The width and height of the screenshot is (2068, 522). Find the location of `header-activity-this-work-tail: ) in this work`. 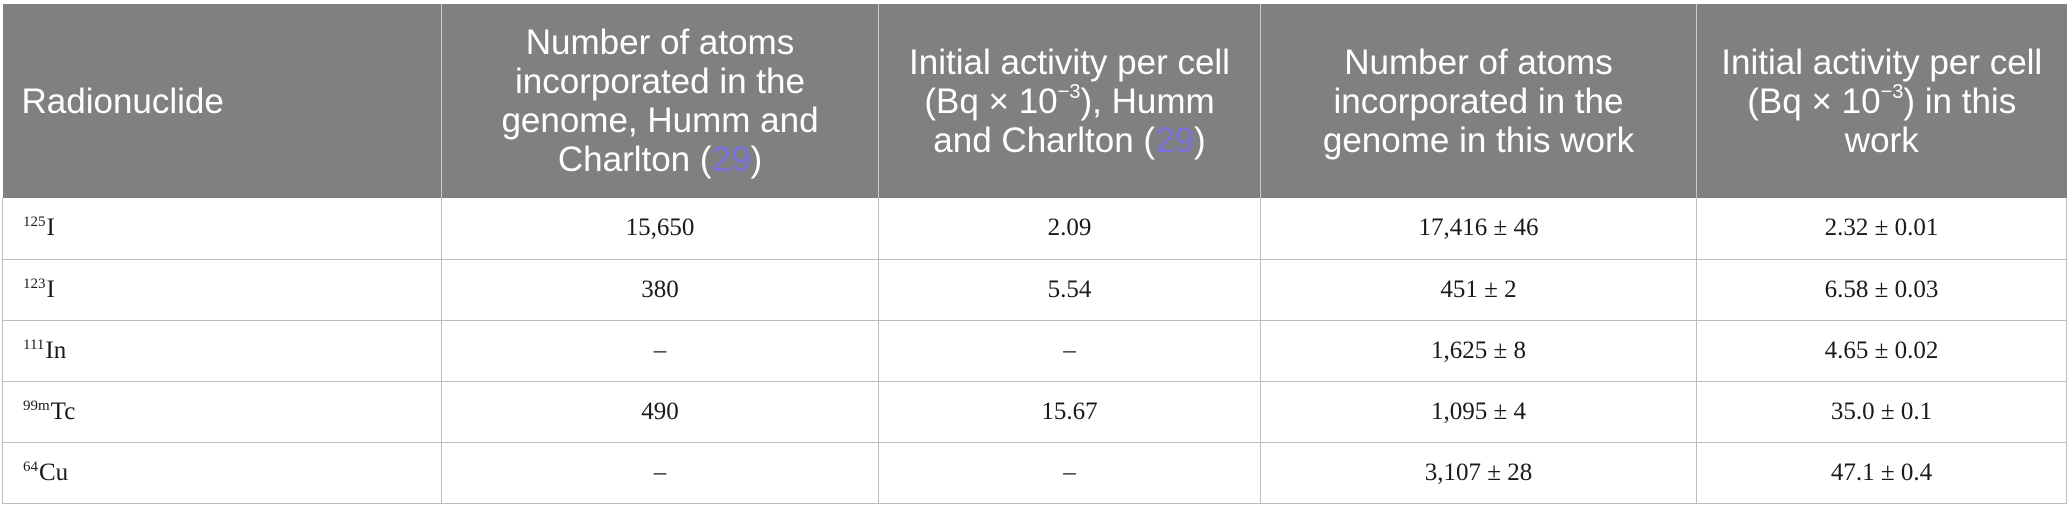

header-activity-this-work-tail: ) in this work is located at coordinates (1930, 120).